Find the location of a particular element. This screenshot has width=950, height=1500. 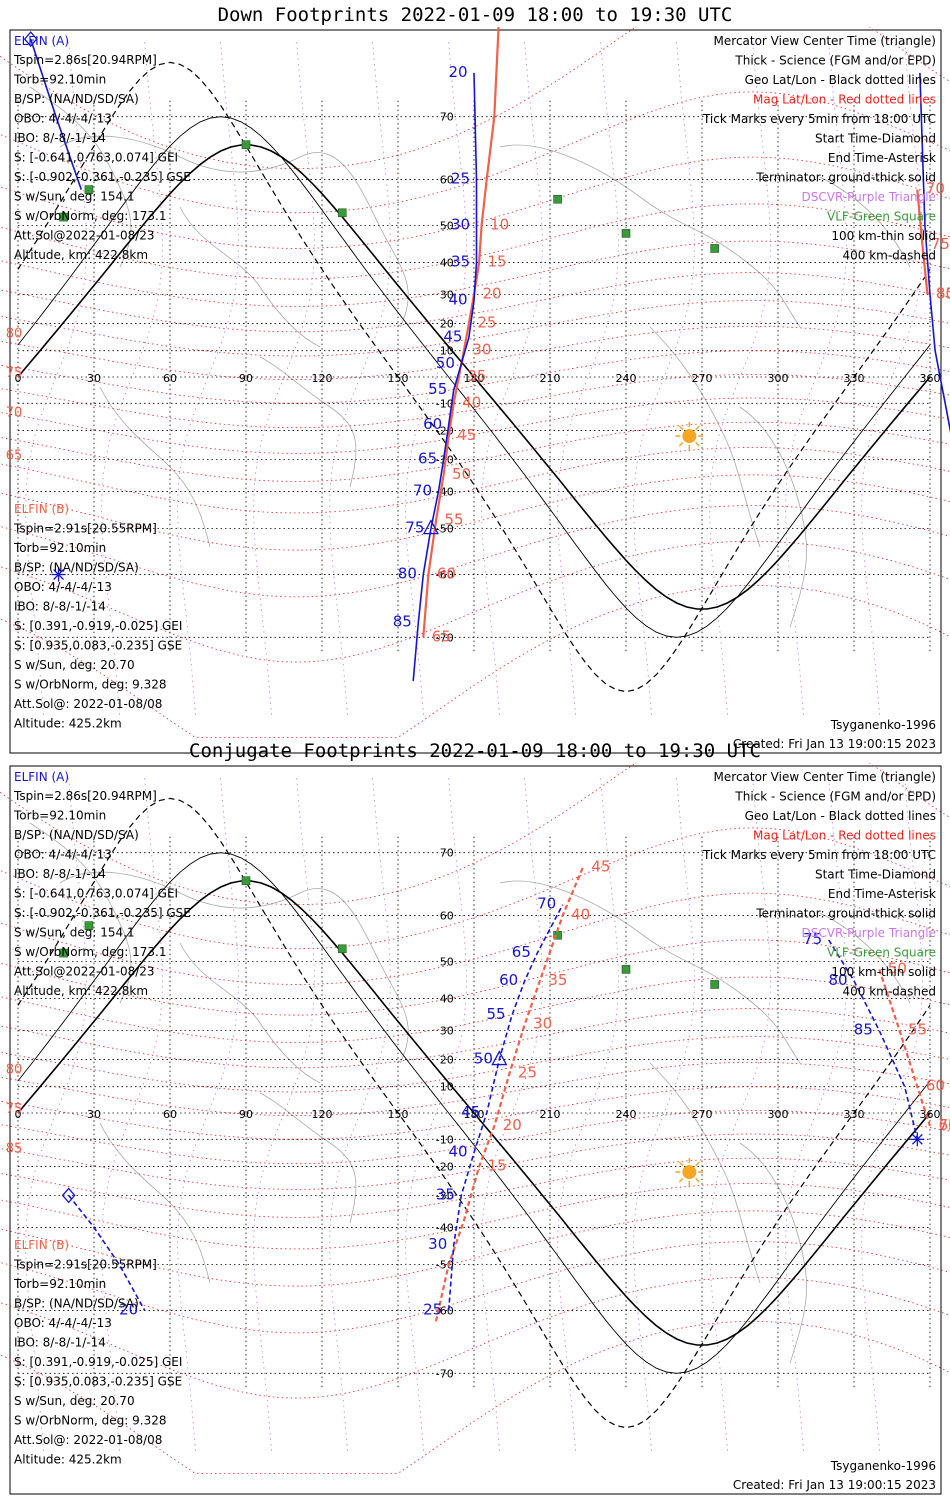

elfin-a-tick-label: 50 is located at coordinates (445, 363).